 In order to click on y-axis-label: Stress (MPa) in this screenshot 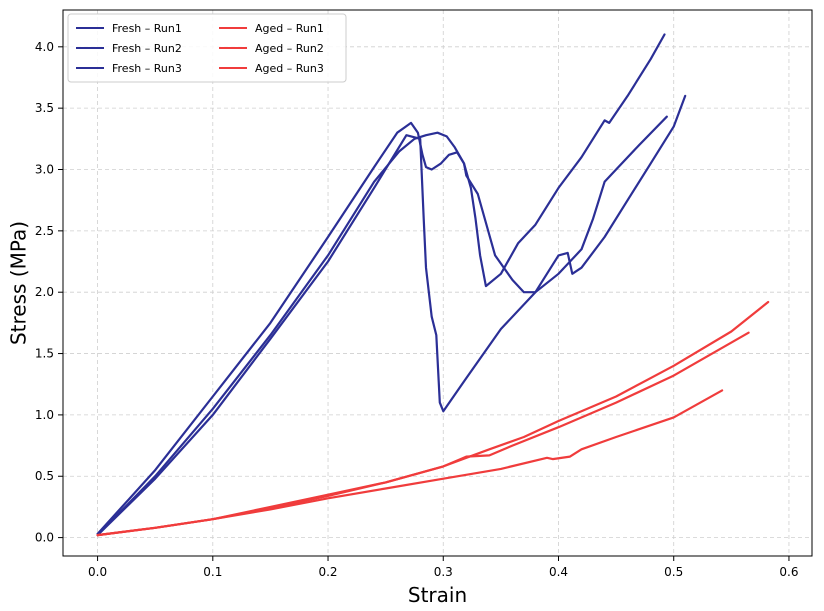, I will do `click(19, 283)`.